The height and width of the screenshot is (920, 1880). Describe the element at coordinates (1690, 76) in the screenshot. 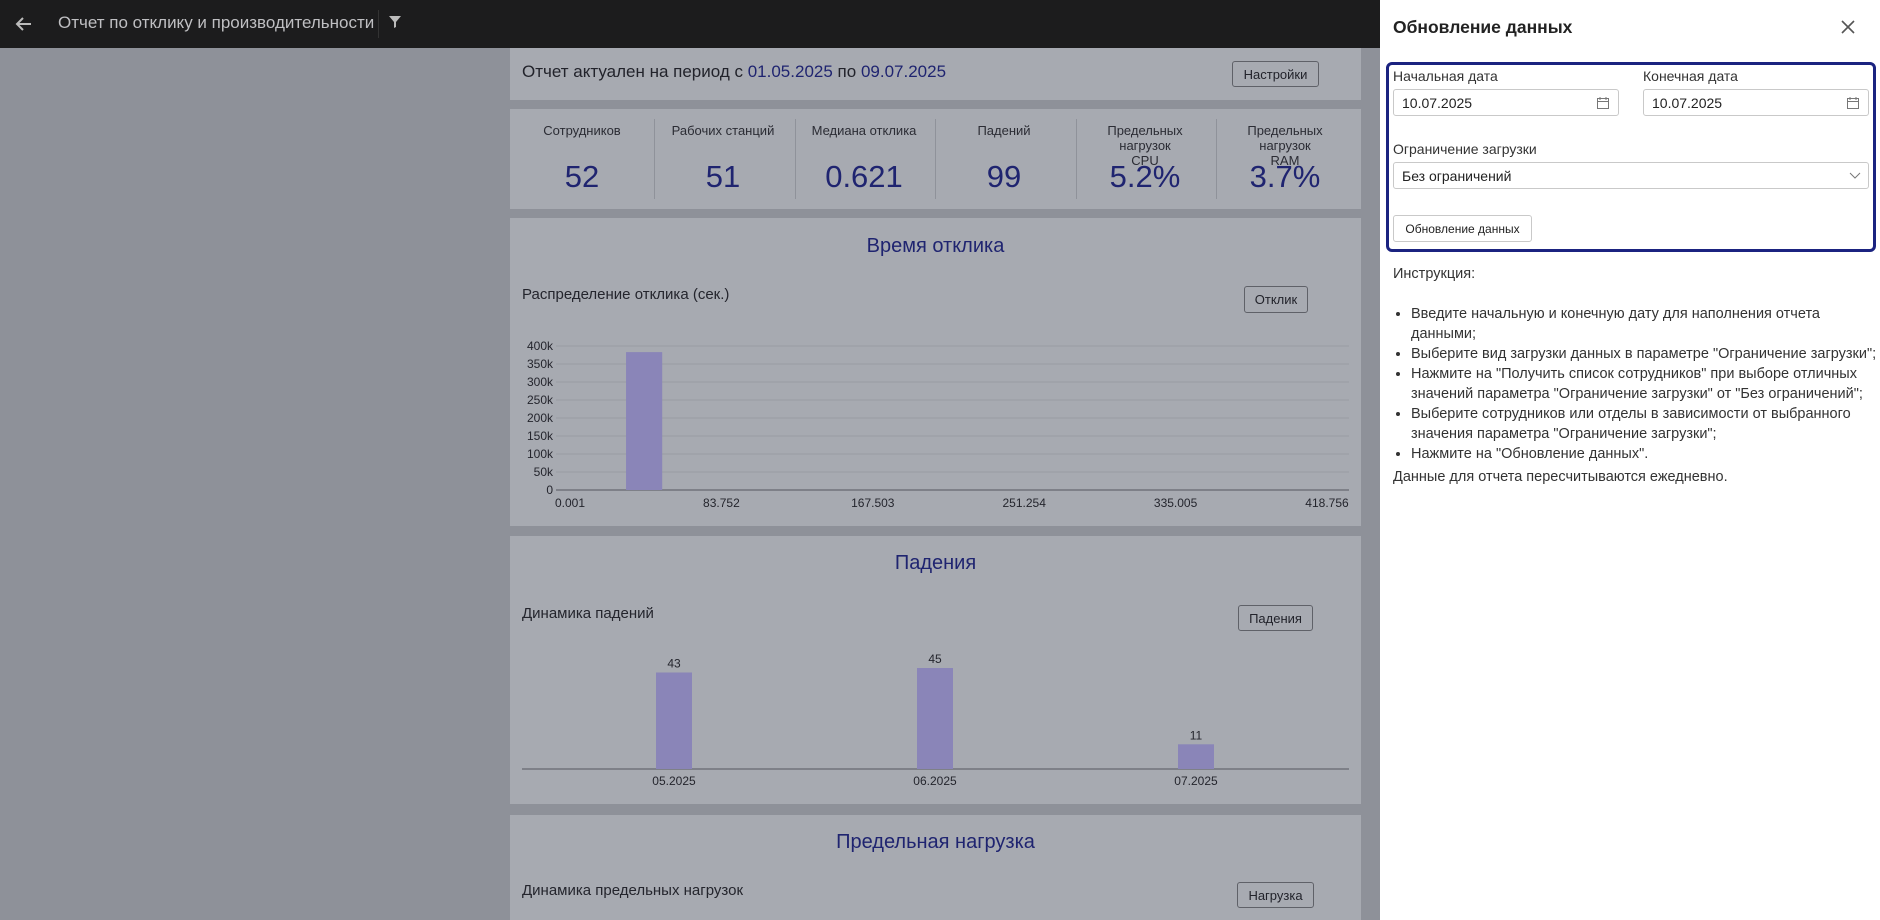

I see `end-date-label: Конечная дата` at that location.